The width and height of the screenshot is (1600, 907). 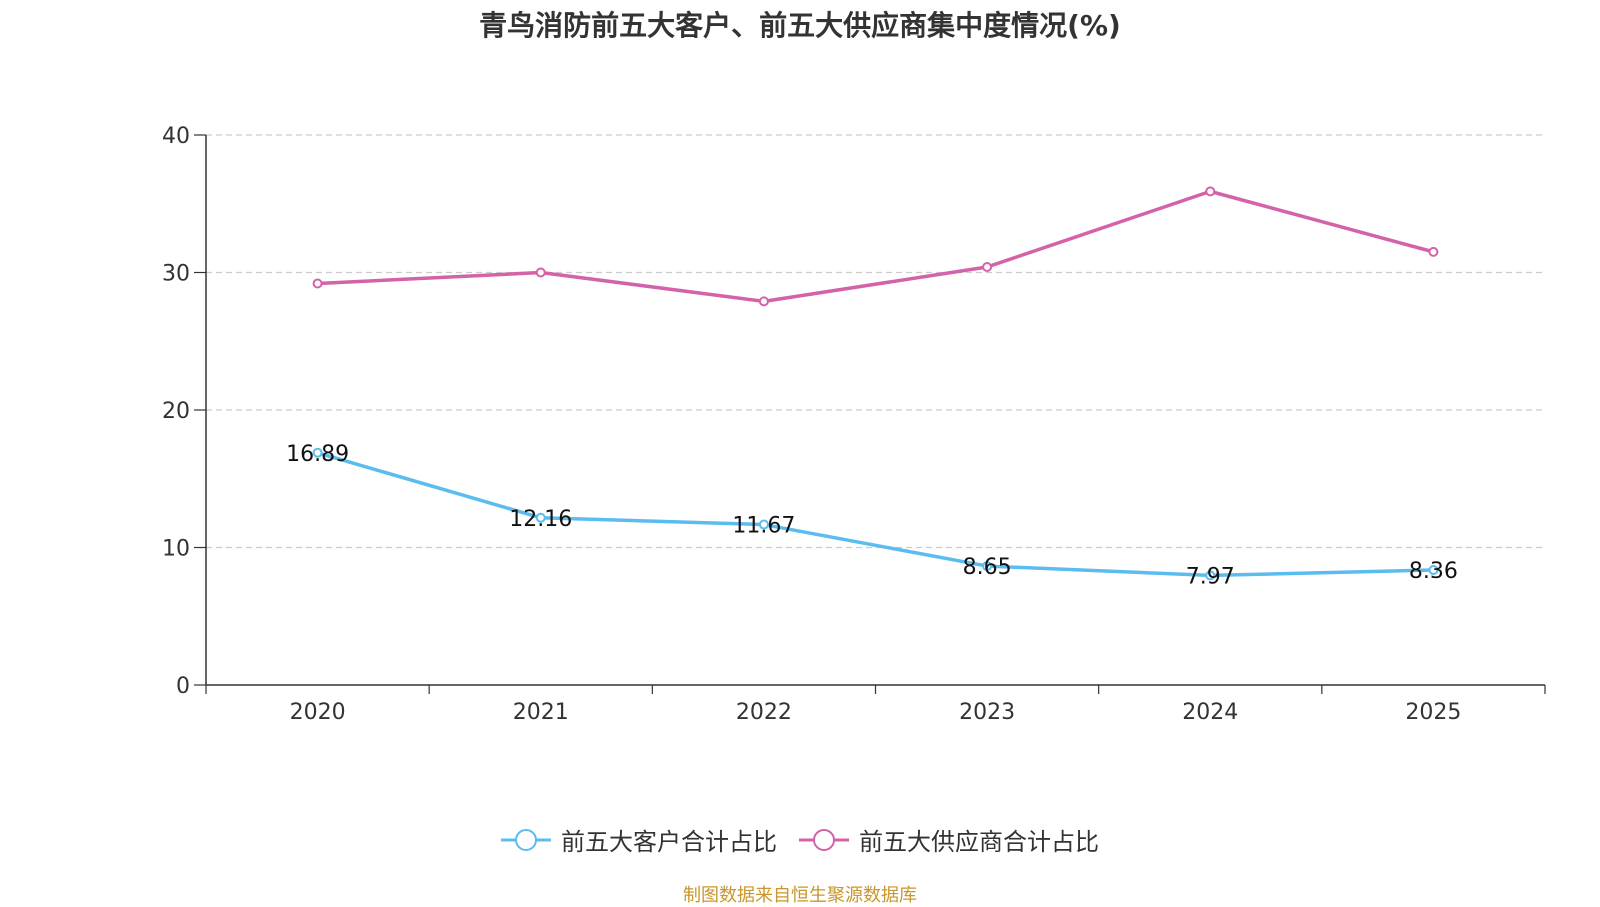 What do you see at coordinates (987, 267) in the screenshot?
I see `series-1-point-2023` at bounding box center [987, 267].